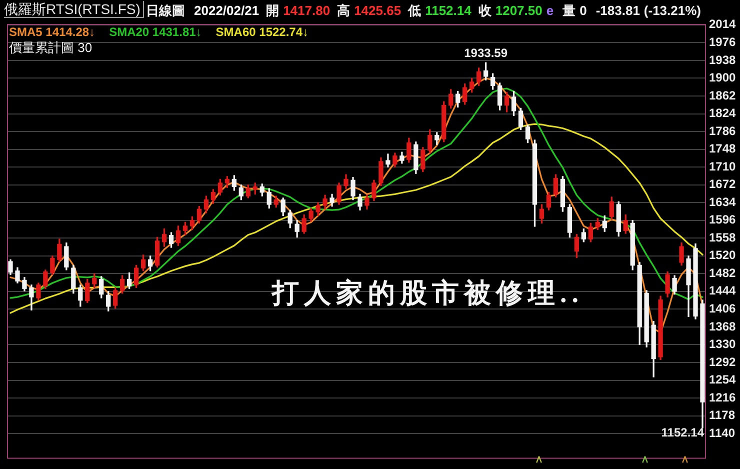  What do you see at coordinates (722, 415) in the screenshot?
I see `y-tick-label: 1178` at bounding box center [722, 415].